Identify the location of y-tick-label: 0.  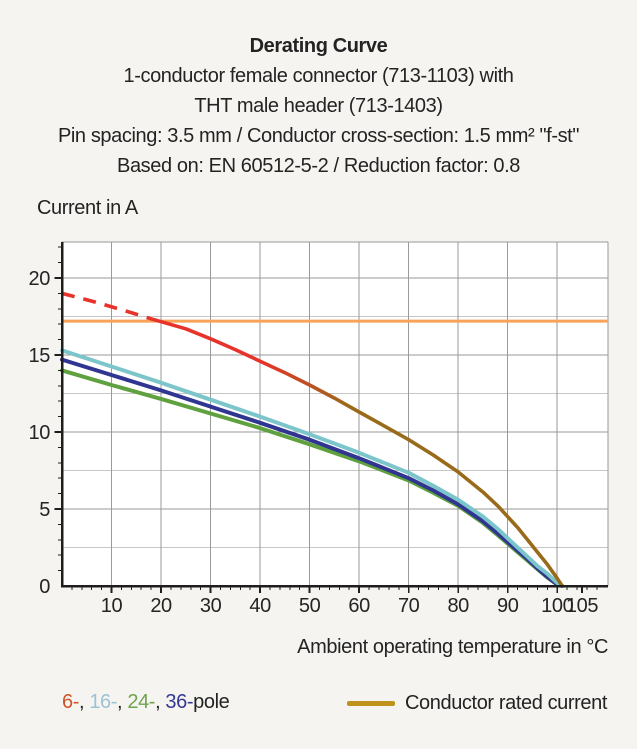
(44, 587).